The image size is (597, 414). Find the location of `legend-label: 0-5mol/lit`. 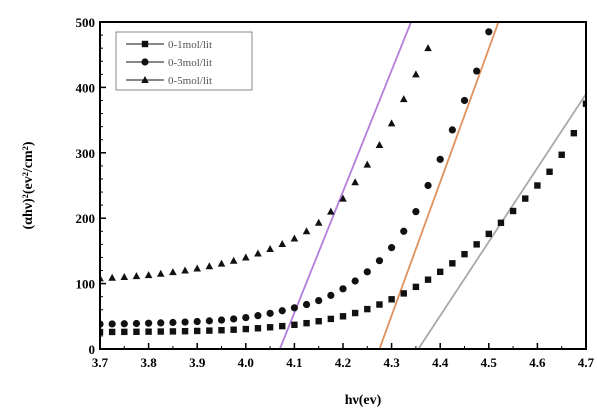

legend-label: 0-5mol/lit is located at coordinates (190, 81).